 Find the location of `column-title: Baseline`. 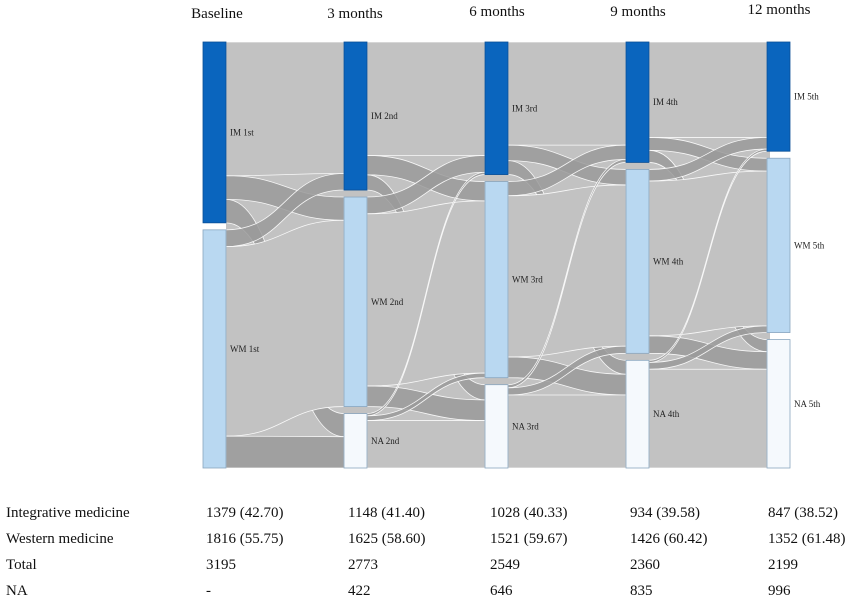

column-title: Baseline is located at coordinates (217, 14).